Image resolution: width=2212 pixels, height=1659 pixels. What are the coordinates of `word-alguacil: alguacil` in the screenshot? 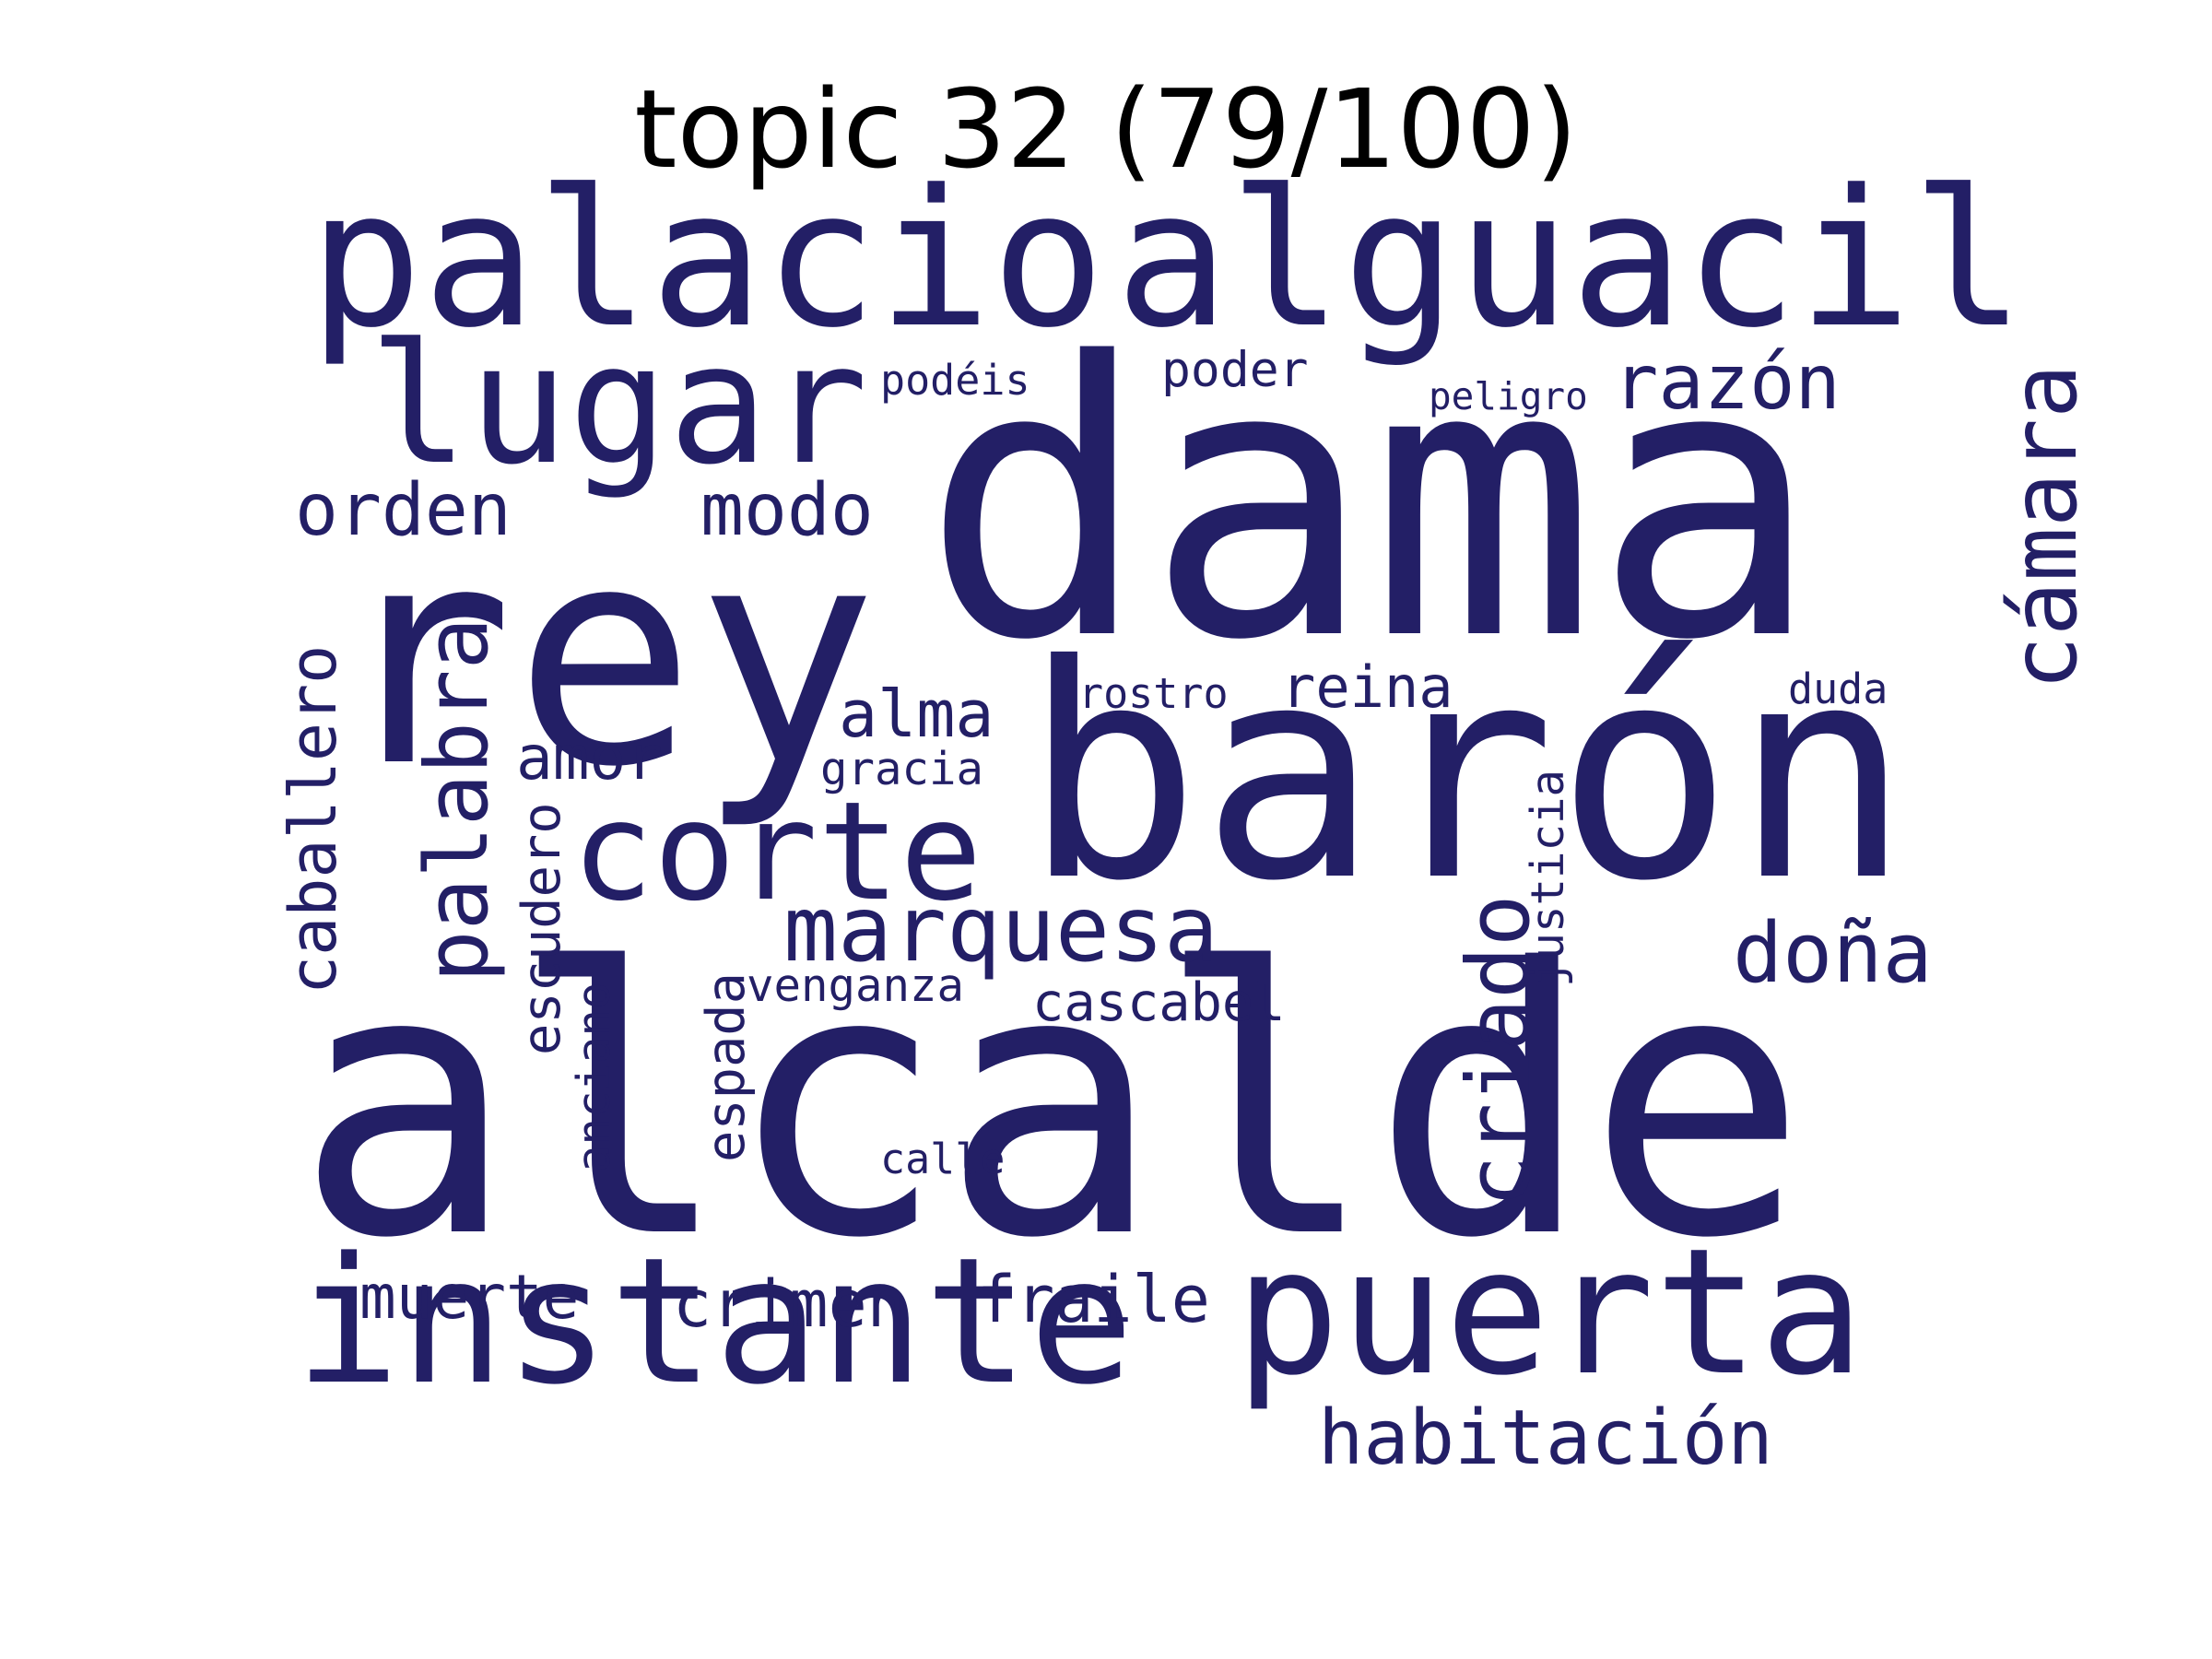 It's located at (1570, 260).